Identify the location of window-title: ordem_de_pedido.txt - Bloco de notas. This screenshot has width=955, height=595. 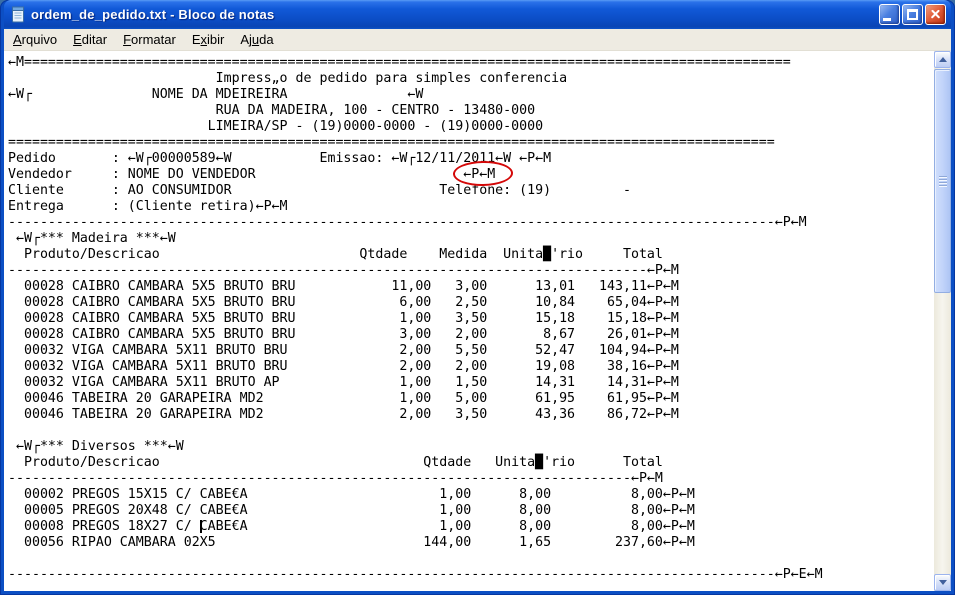
(153, 14).